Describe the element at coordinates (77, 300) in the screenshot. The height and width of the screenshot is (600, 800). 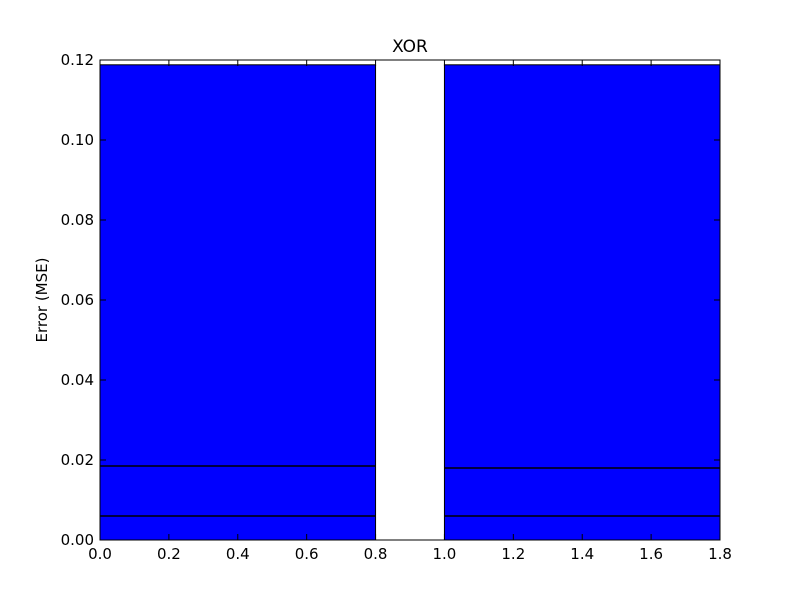
I see `y-tick-label-3: 0.06` at that location.